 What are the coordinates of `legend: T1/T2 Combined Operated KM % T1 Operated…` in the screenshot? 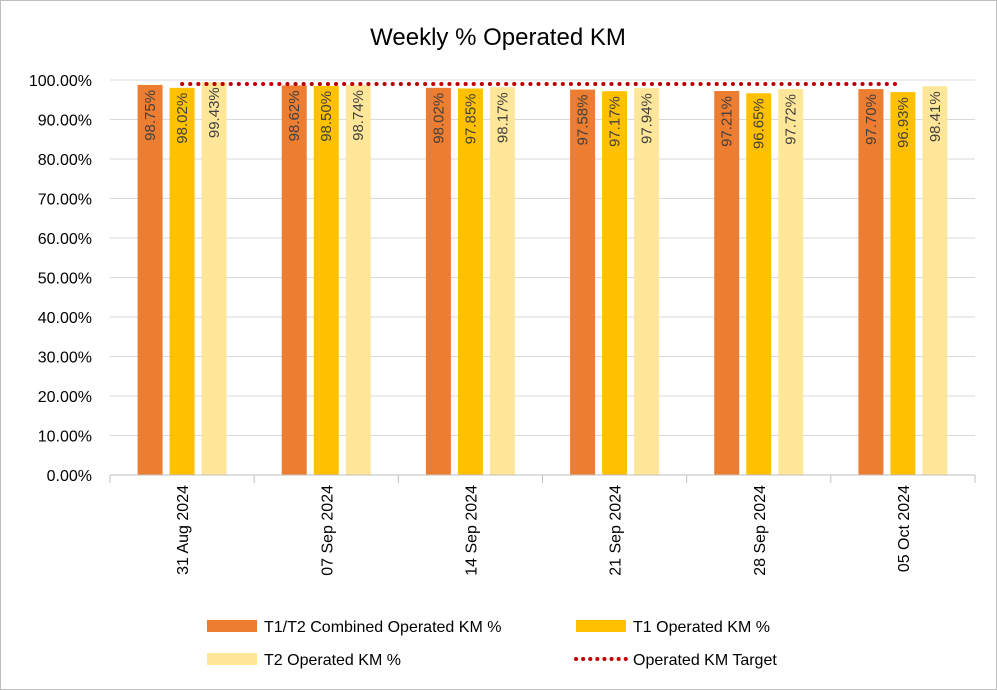 It's located at (492, 644).